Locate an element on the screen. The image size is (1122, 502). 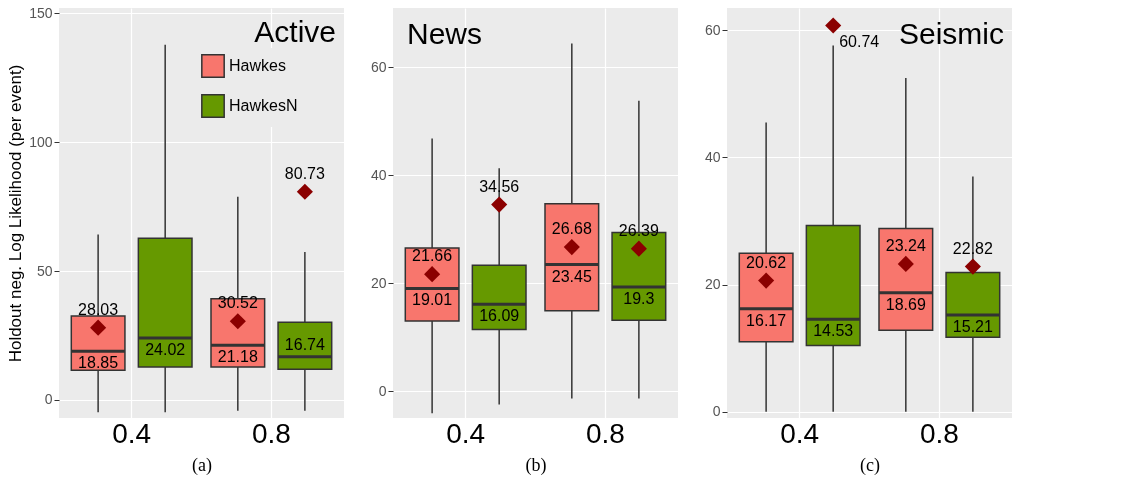
annotation: 24.02 is located at coordinates (165, 350).